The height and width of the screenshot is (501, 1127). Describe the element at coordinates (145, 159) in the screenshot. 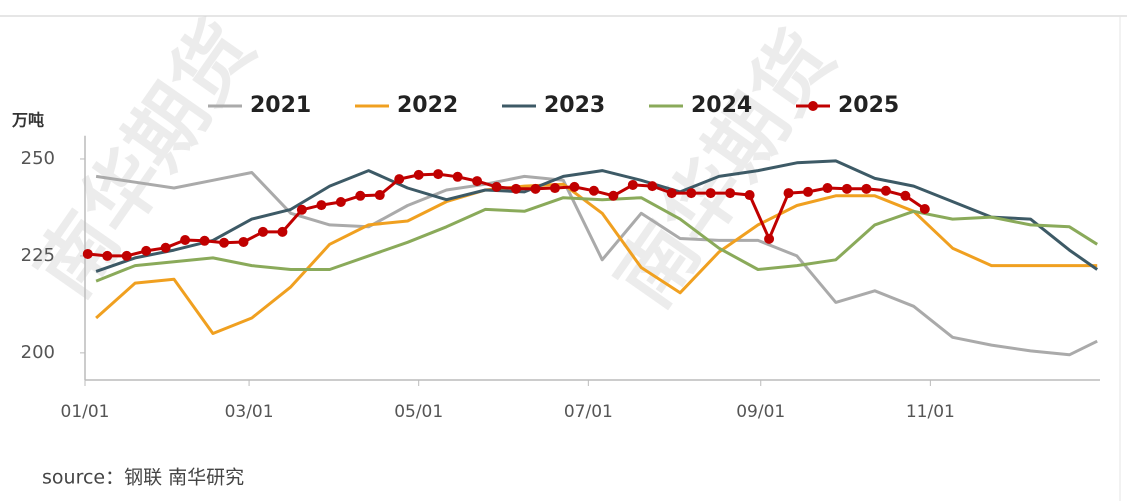

I see `watermark: 南华期货` at that location.